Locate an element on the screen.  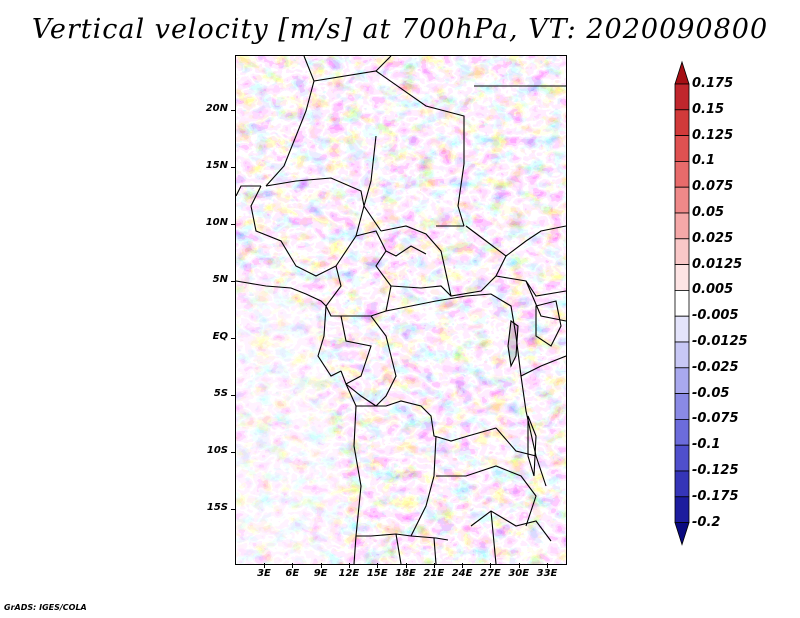
colorbar-label: -0.0125 is located at coordinates (720, 341).